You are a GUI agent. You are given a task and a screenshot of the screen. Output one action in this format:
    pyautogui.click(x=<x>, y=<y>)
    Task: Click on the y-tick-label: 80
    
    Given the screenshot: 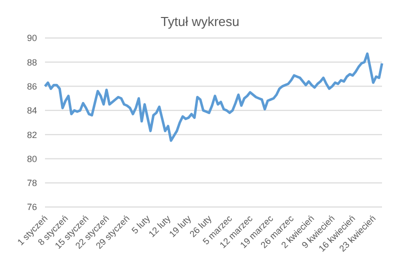 What is the action you would take?
    pyautogui.click(x=31, y=159)
    